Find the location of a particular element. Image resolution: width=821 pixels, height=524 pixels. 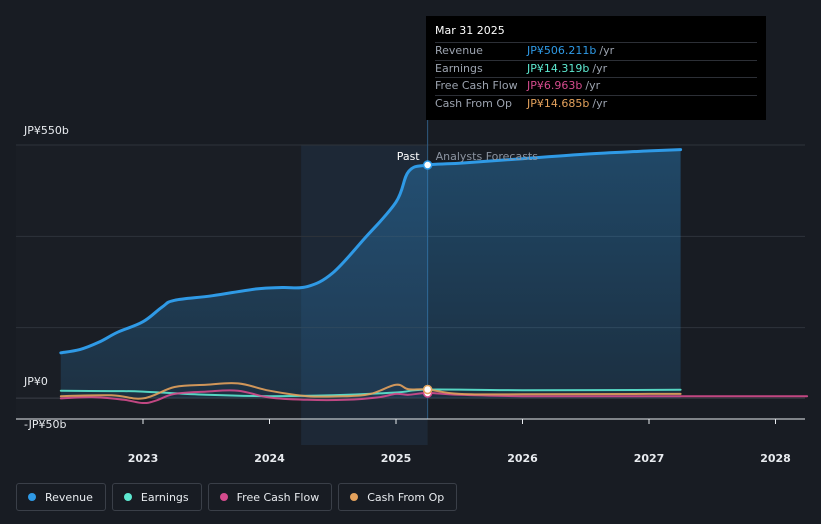

legend-label: Earnings is located at coordinates (164, 497).